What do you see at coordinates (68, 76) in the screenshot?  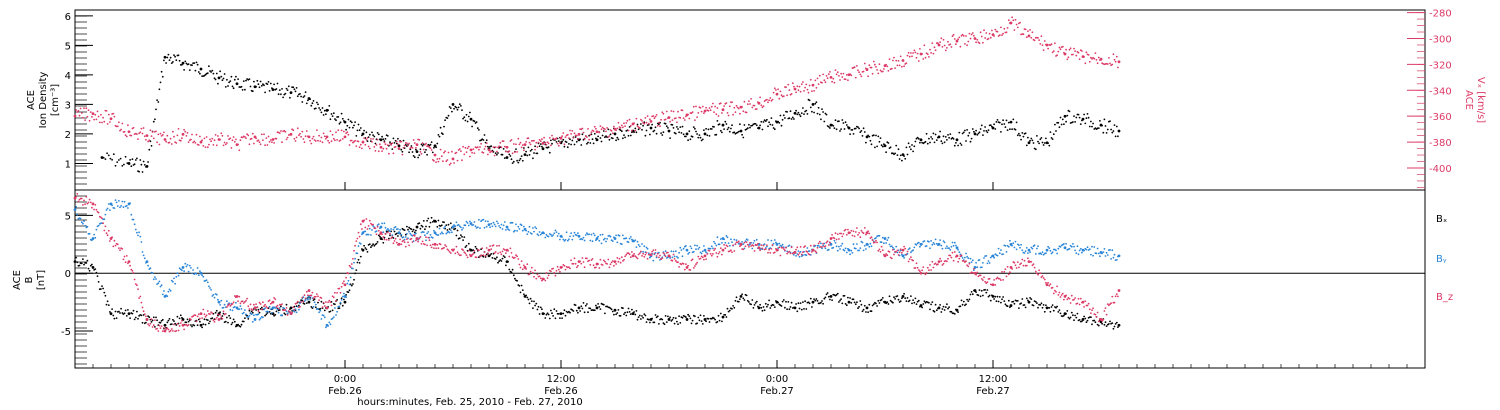 I see `top-left-tick-label: 4` at bounding box center [68, 76].